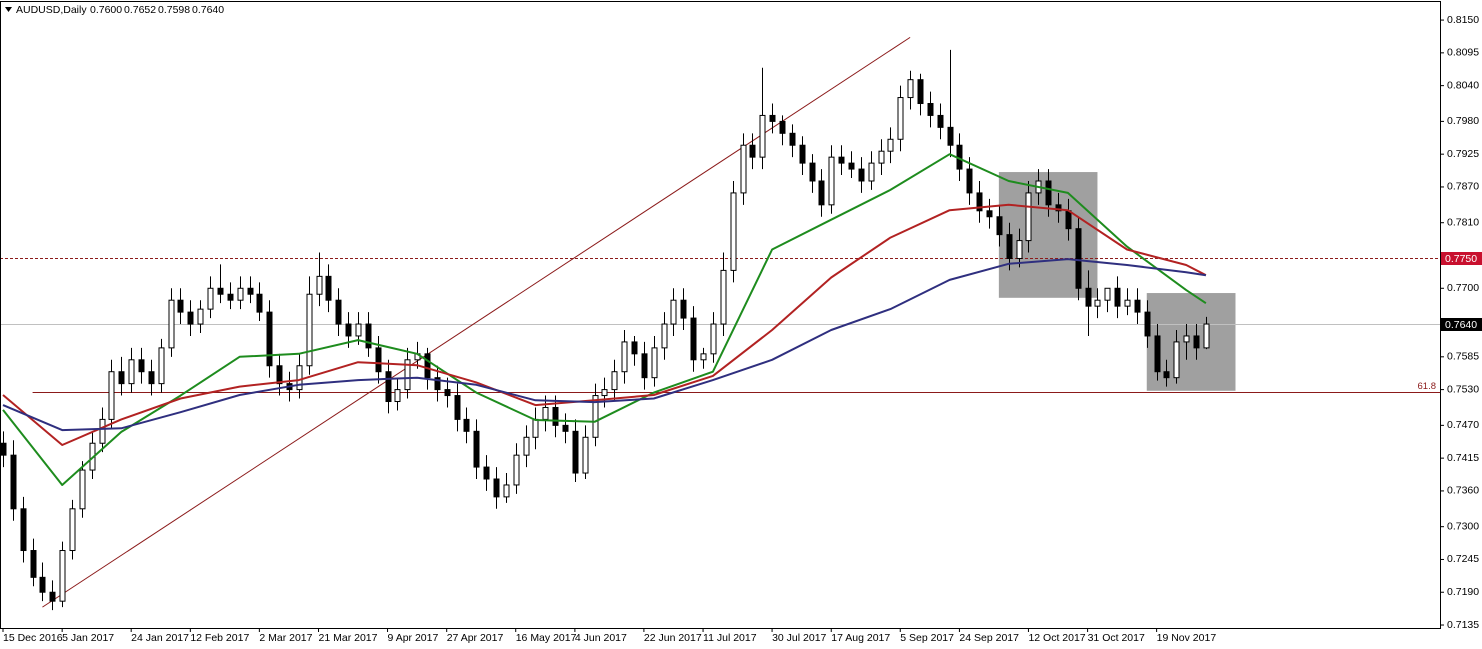 This screenshot has width=1482, height=649. I want to click on quote-high: 0.7652, so click(140, 10).